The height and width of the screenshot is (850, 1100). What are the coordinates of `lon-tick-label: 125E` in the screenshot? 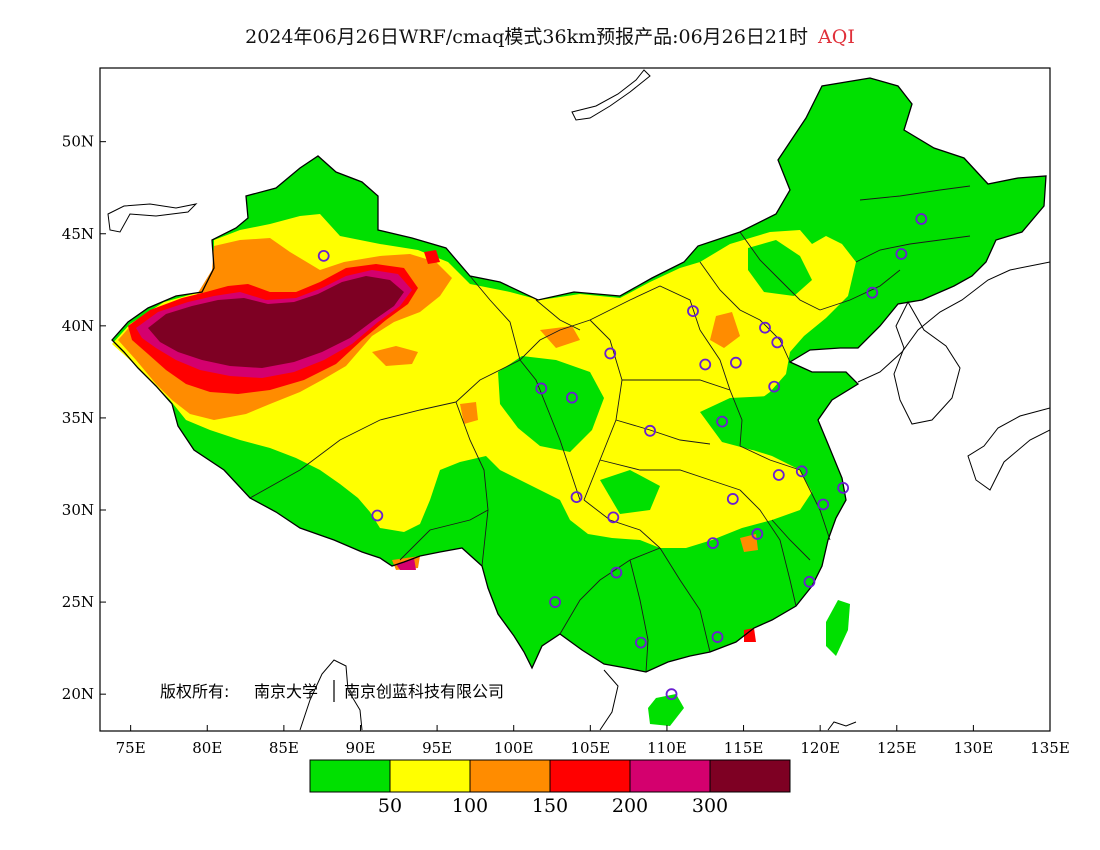 It's located at (897, 748).